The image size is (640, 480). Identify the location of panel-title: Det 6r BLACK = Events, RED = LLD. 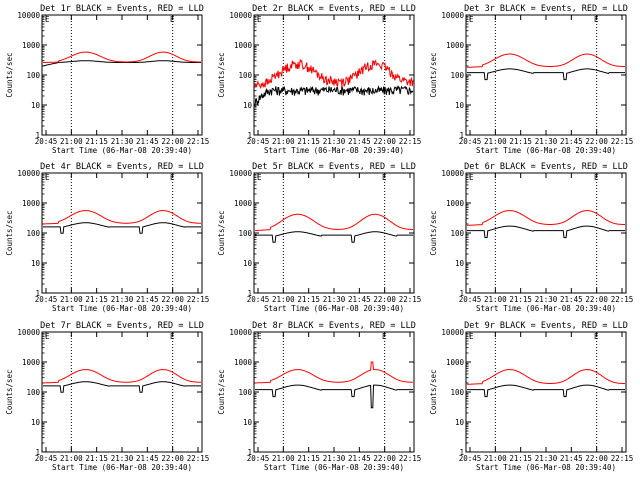
(546, 167).